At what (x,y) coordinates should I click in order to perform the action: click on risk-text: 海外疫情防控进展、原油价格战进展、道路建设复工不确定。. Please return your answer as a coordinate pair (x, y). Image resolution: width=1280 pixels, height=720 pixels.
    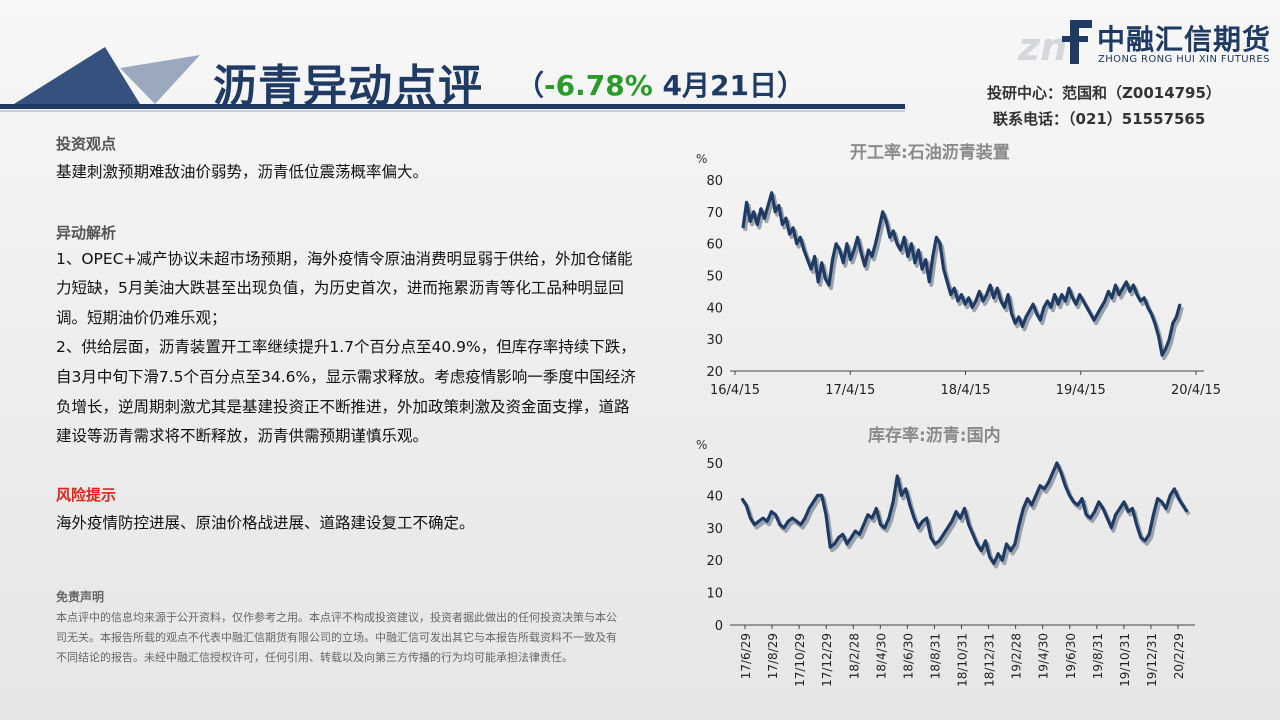
    Looking at the image, I should click on (265, 522).